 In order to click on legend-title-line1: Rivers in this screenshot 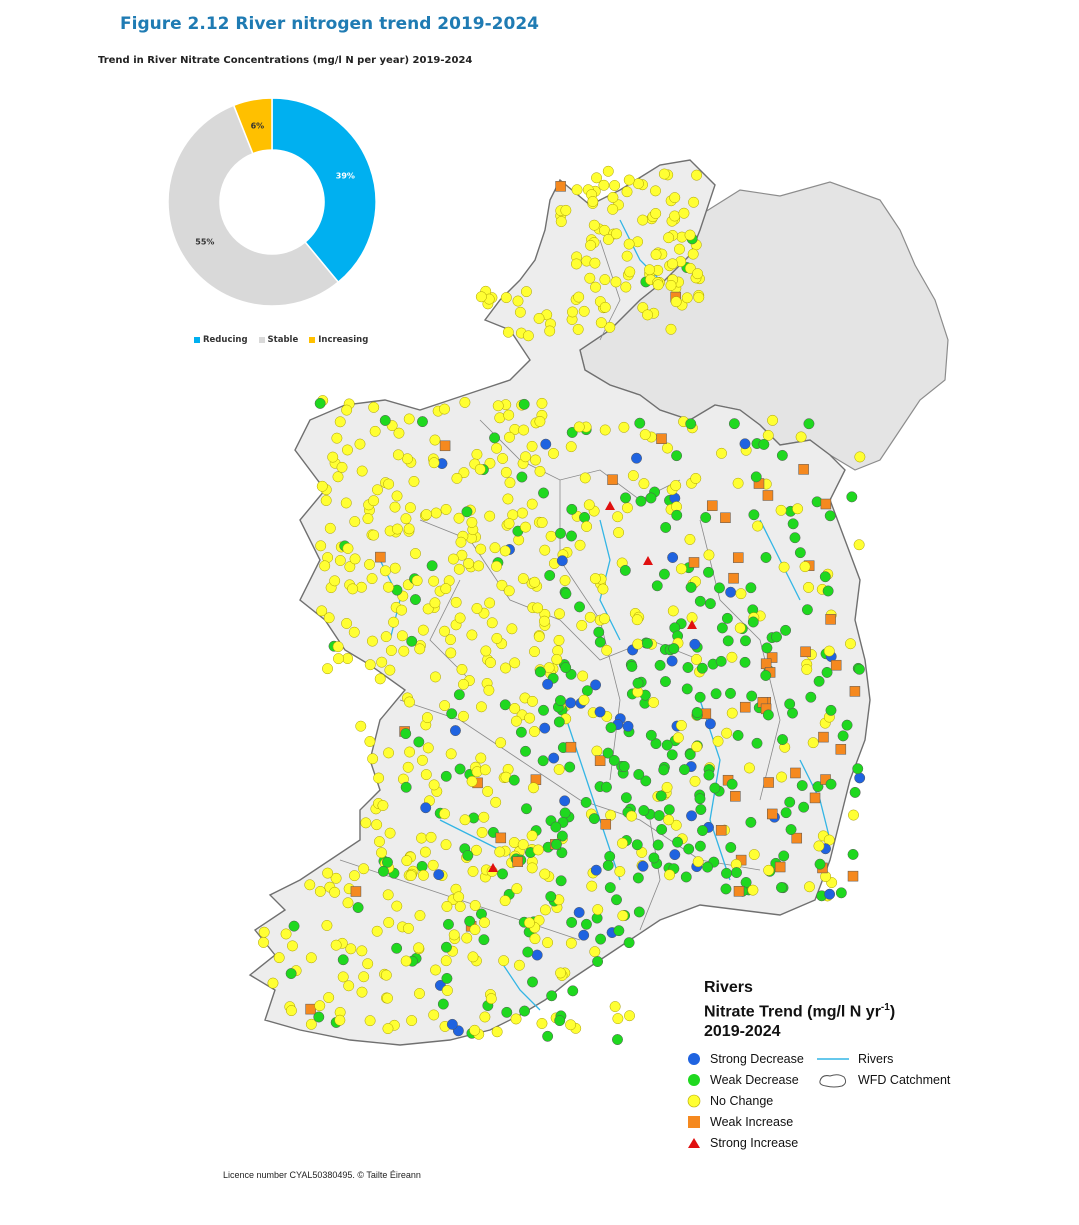, I will do `click(728, 987)`.